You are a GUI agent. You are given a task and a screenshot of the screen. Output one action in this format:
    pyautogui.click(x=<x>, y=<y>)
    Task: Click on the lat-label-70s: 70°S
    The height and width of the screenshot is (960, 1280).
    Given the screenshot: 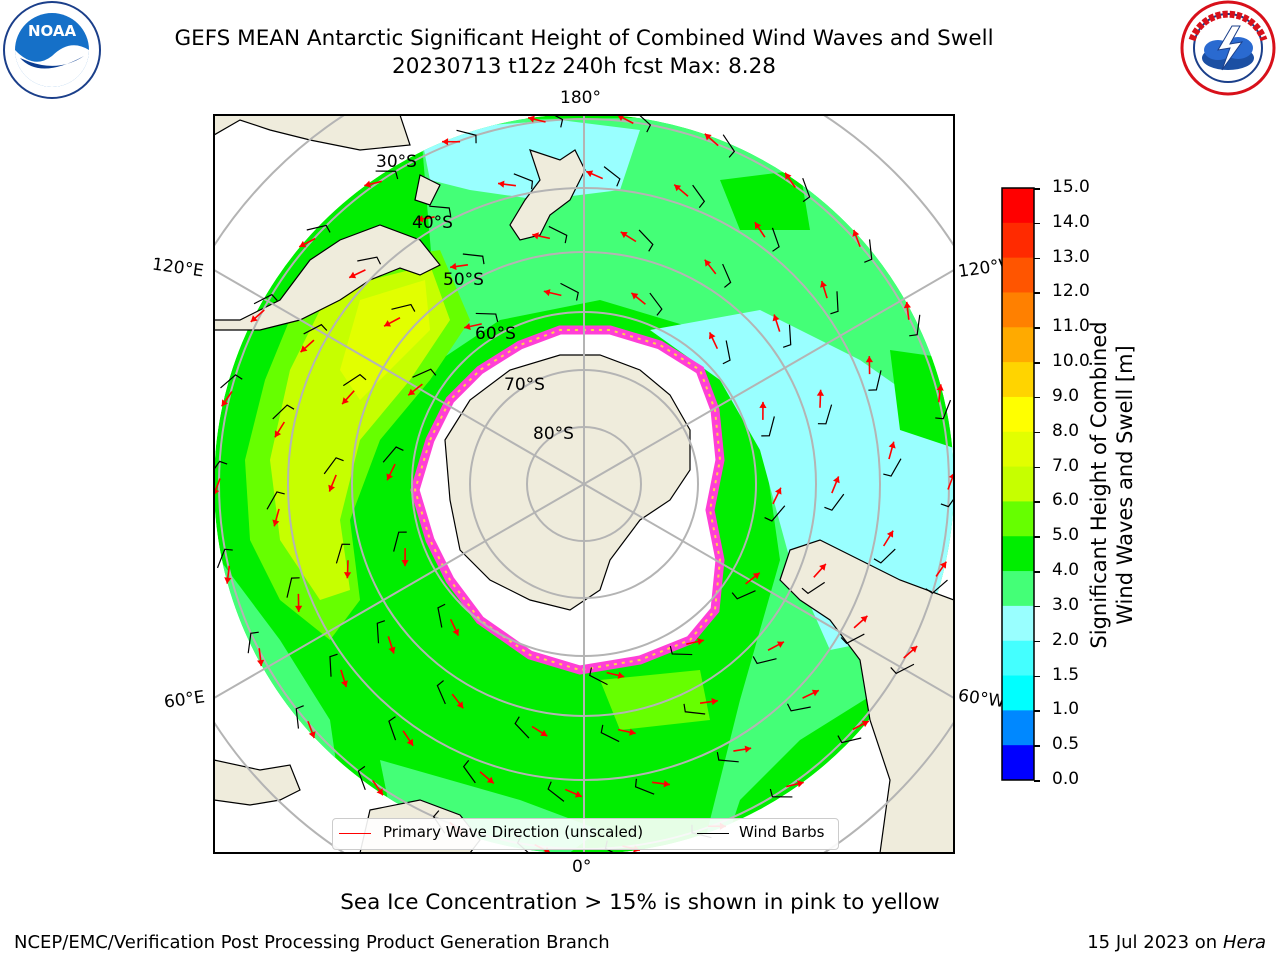 What is the action you would take?
    pyautogui.click(x=524, y=385)
    